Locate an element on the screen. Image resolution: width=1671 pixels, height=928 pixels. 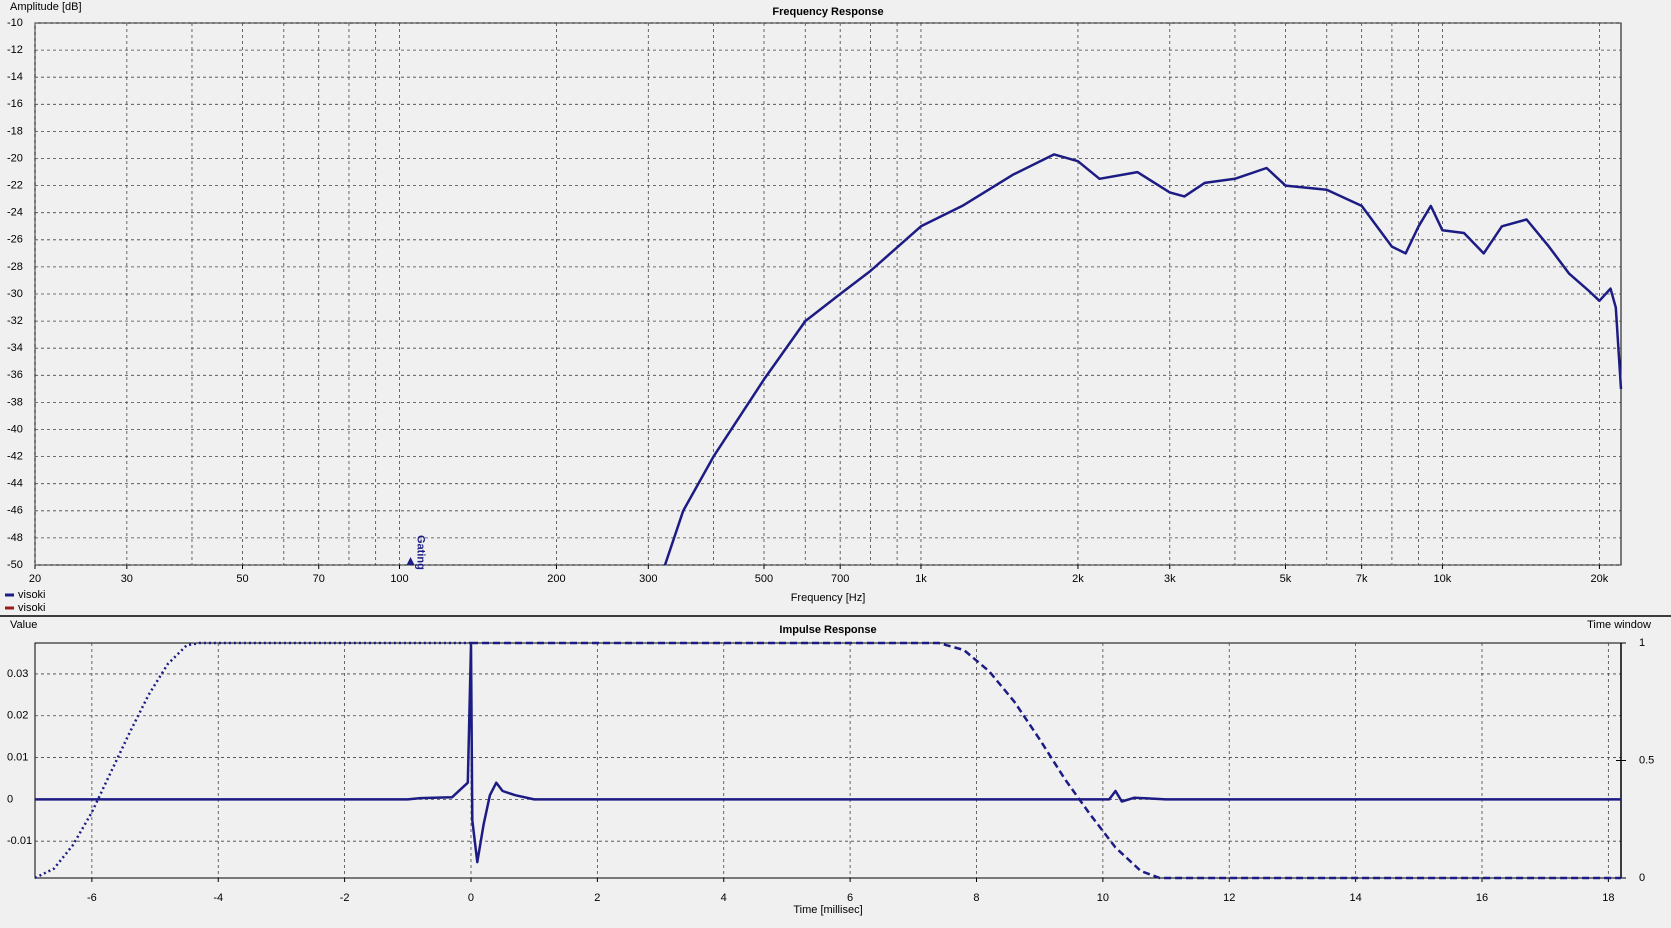
y-tick-label: -44 is located at coordinates (15, 484).